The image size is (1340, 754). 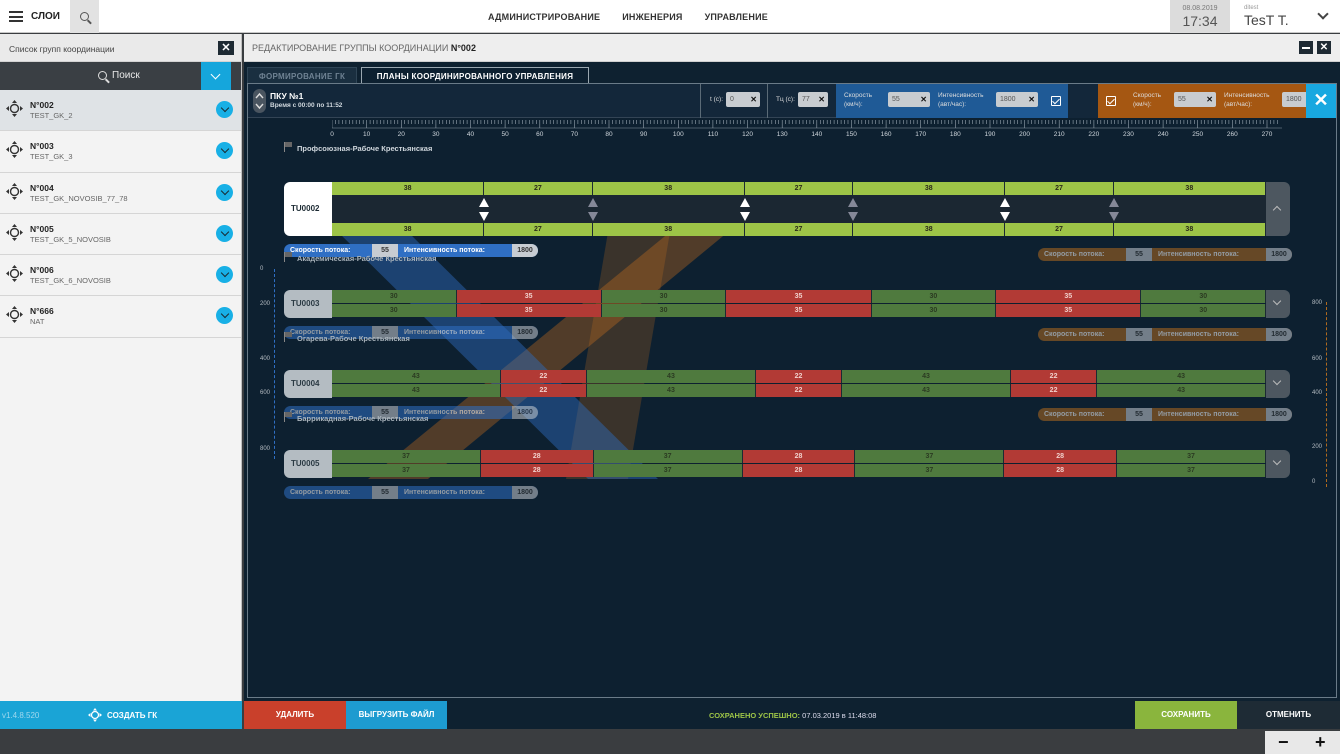 What do you see at coordinates (120, 111) in the screenshot?
I see `group-list-item: N°002 TEST_GK_2` at bounding box center [120, 111].